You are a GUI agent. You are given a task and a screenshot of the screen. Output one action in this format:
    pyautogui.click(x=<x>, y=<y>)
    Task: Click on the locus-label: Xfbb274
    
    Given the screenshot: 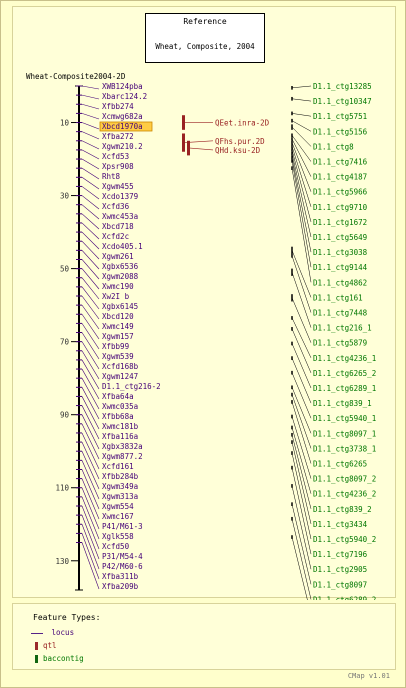 What is the action you would take?
    pyautogui.click(x=118, y=106)
    